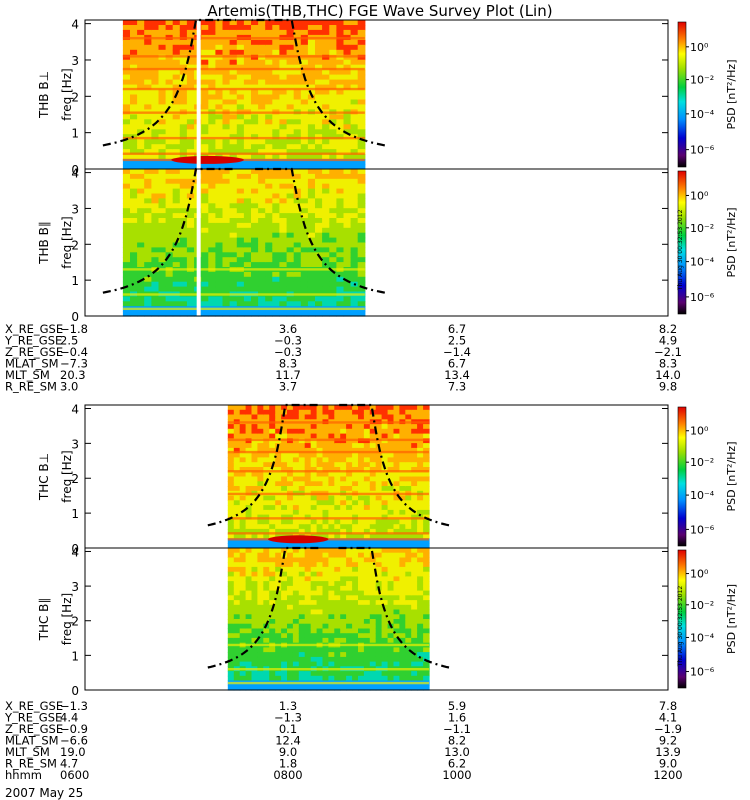 The width and height of the screenshot is (750, 800). What do you see at coordinates (74, 729) in the screenshot?
I see `ephemeris-value: −0.9` at bounding box center [74, 729].